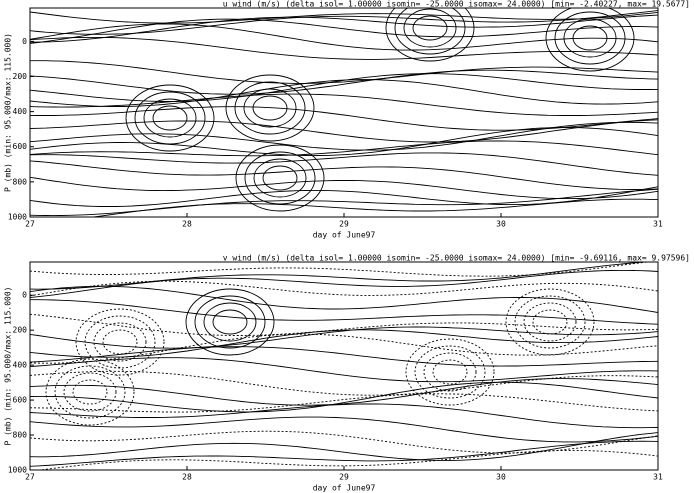 The image size is (694, 493). What do you see at coordinates (30, 477) in the screenshot?
I see `x-tick-label: 27` at bounding box center [30, 477].